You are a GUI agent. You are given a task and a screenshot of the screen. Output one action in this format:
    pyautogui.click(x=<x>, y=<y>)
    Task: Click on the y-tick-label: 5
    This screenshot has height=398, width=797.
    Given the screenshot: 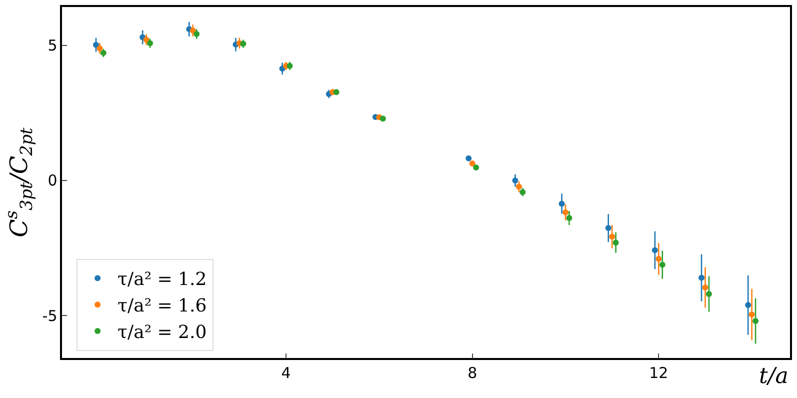 What is the action you would take?
    pyautogui.click(x=53, y=45)
    